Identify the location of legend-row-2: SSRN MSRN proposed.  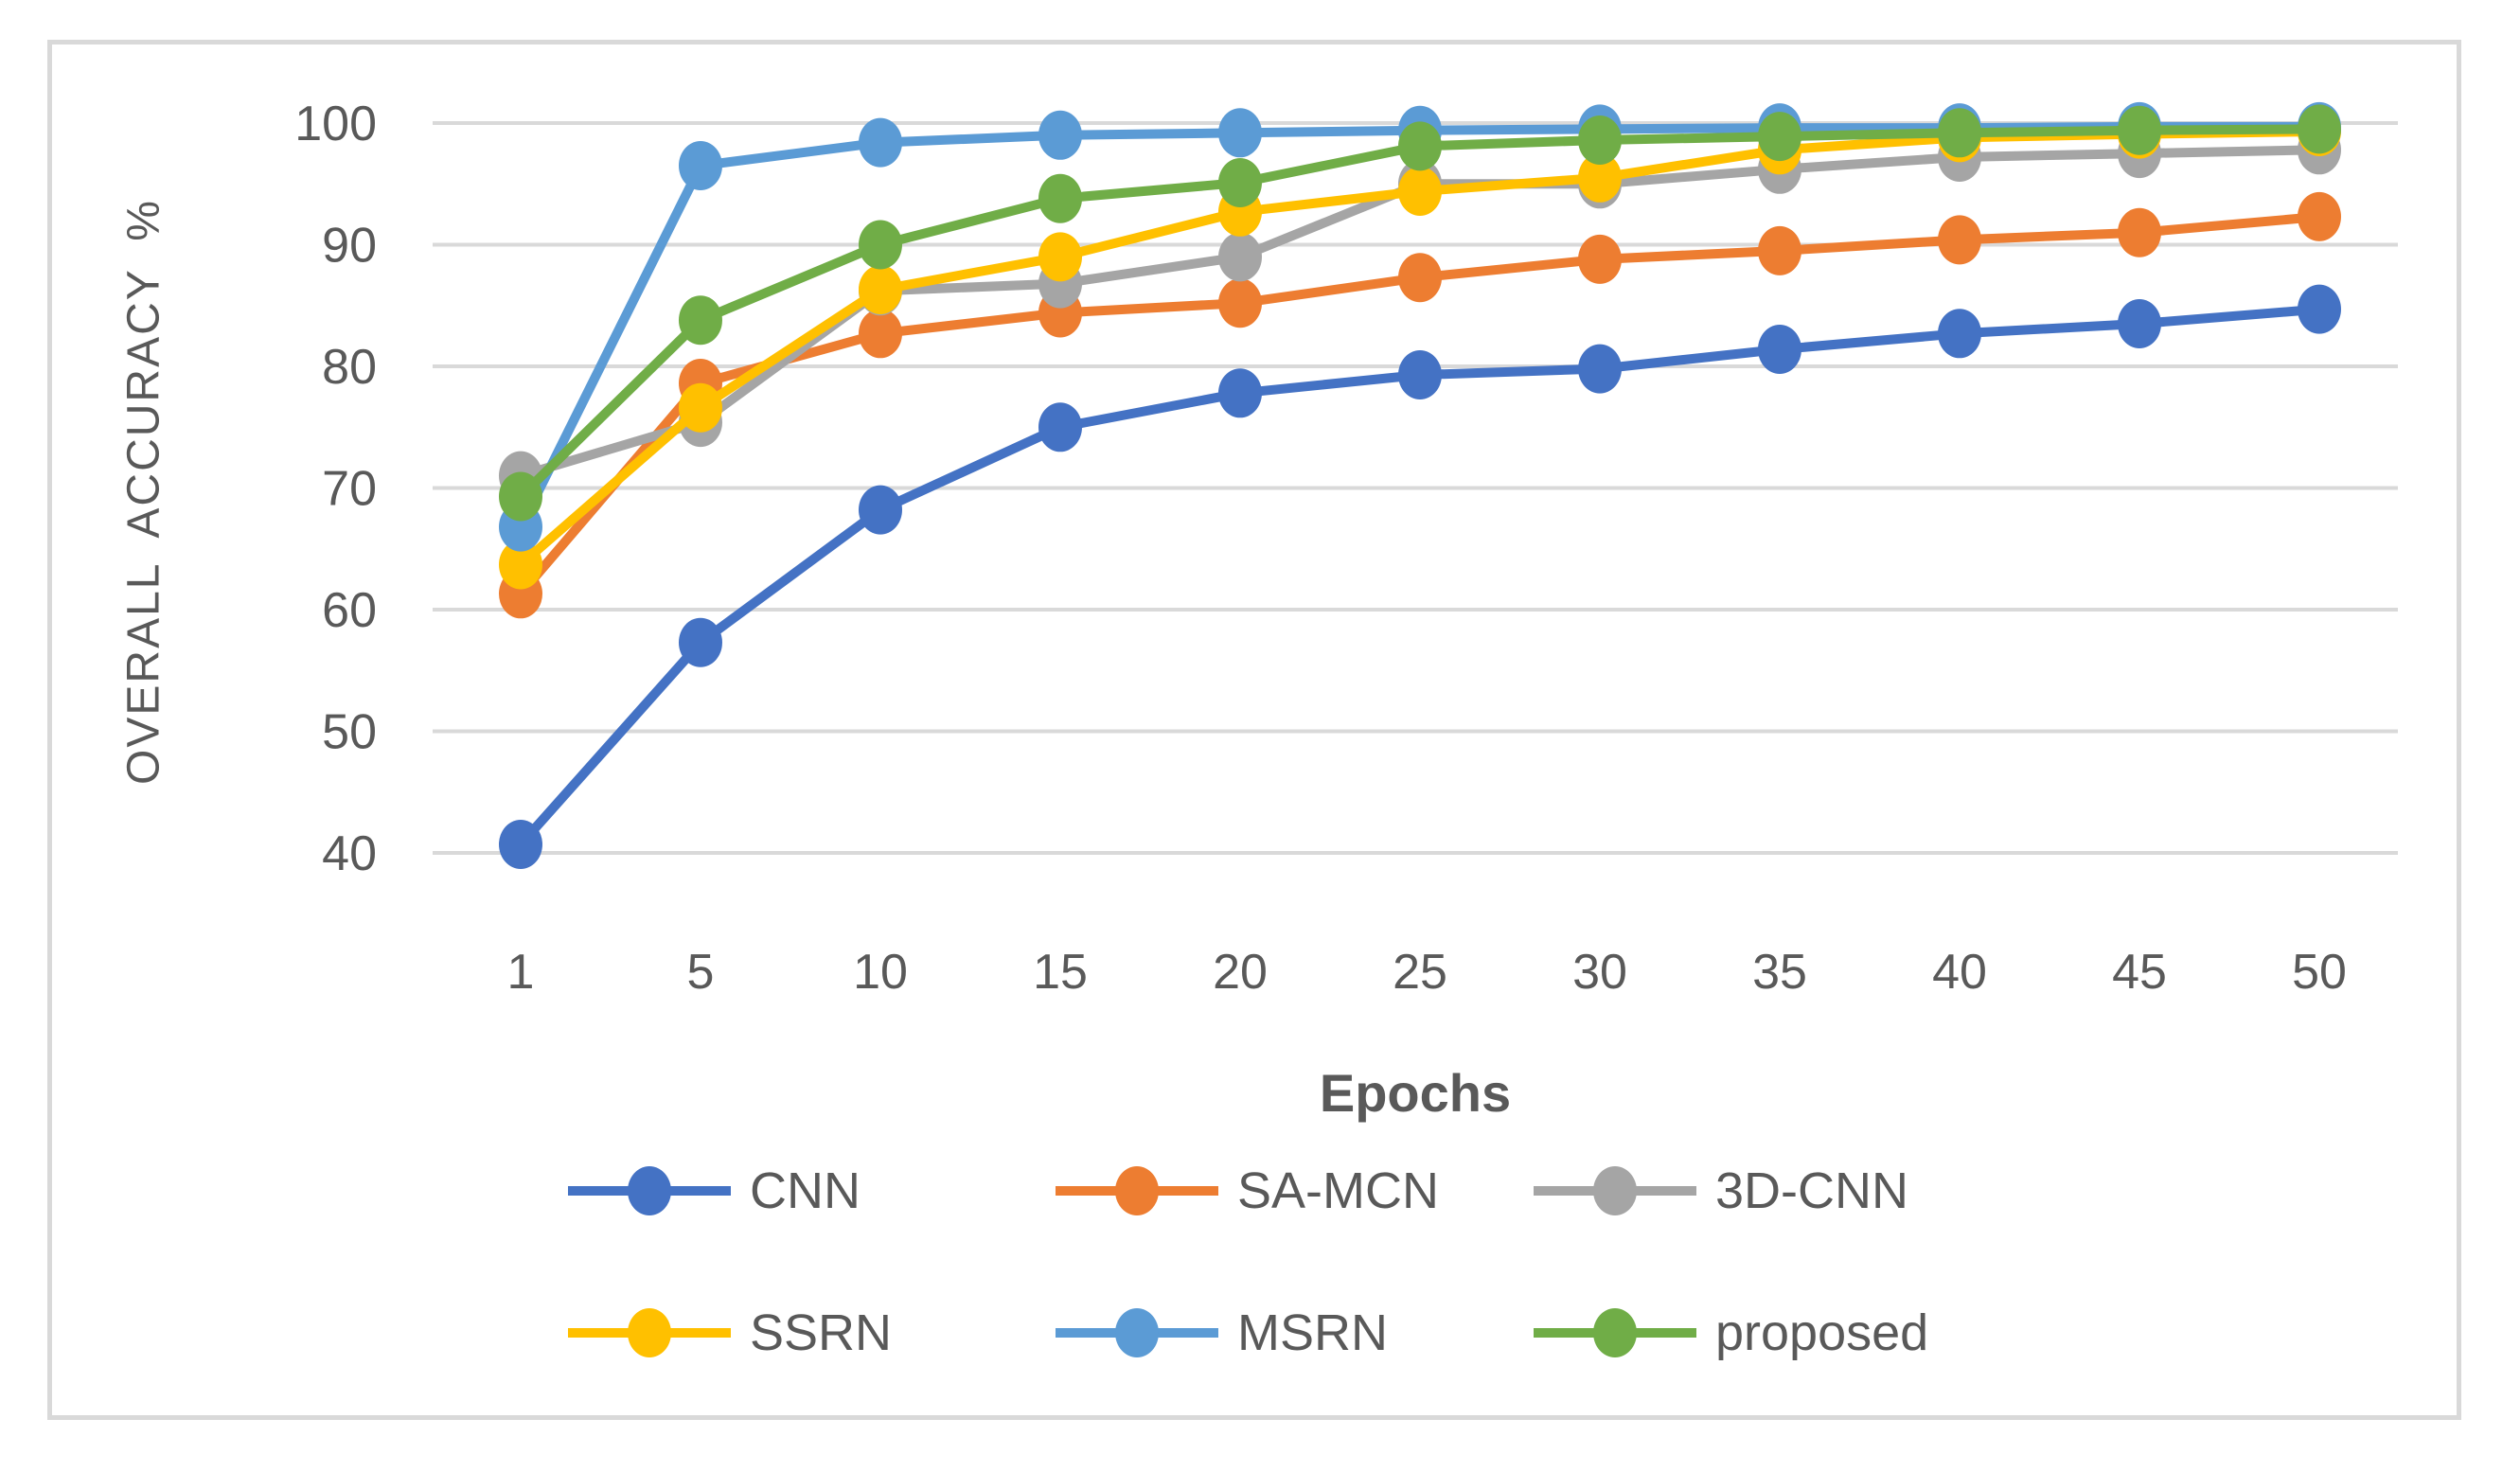
(1260, 1333).